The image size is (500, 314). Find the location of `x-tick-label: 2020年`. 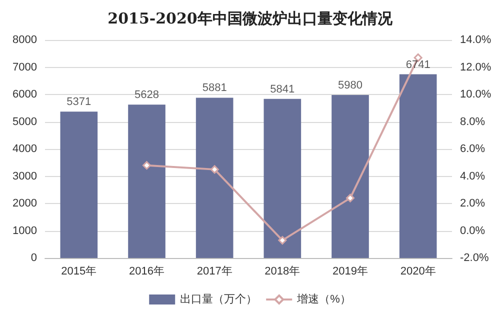

x-tick-label: 2020年 is located at coordinates (418, 272).